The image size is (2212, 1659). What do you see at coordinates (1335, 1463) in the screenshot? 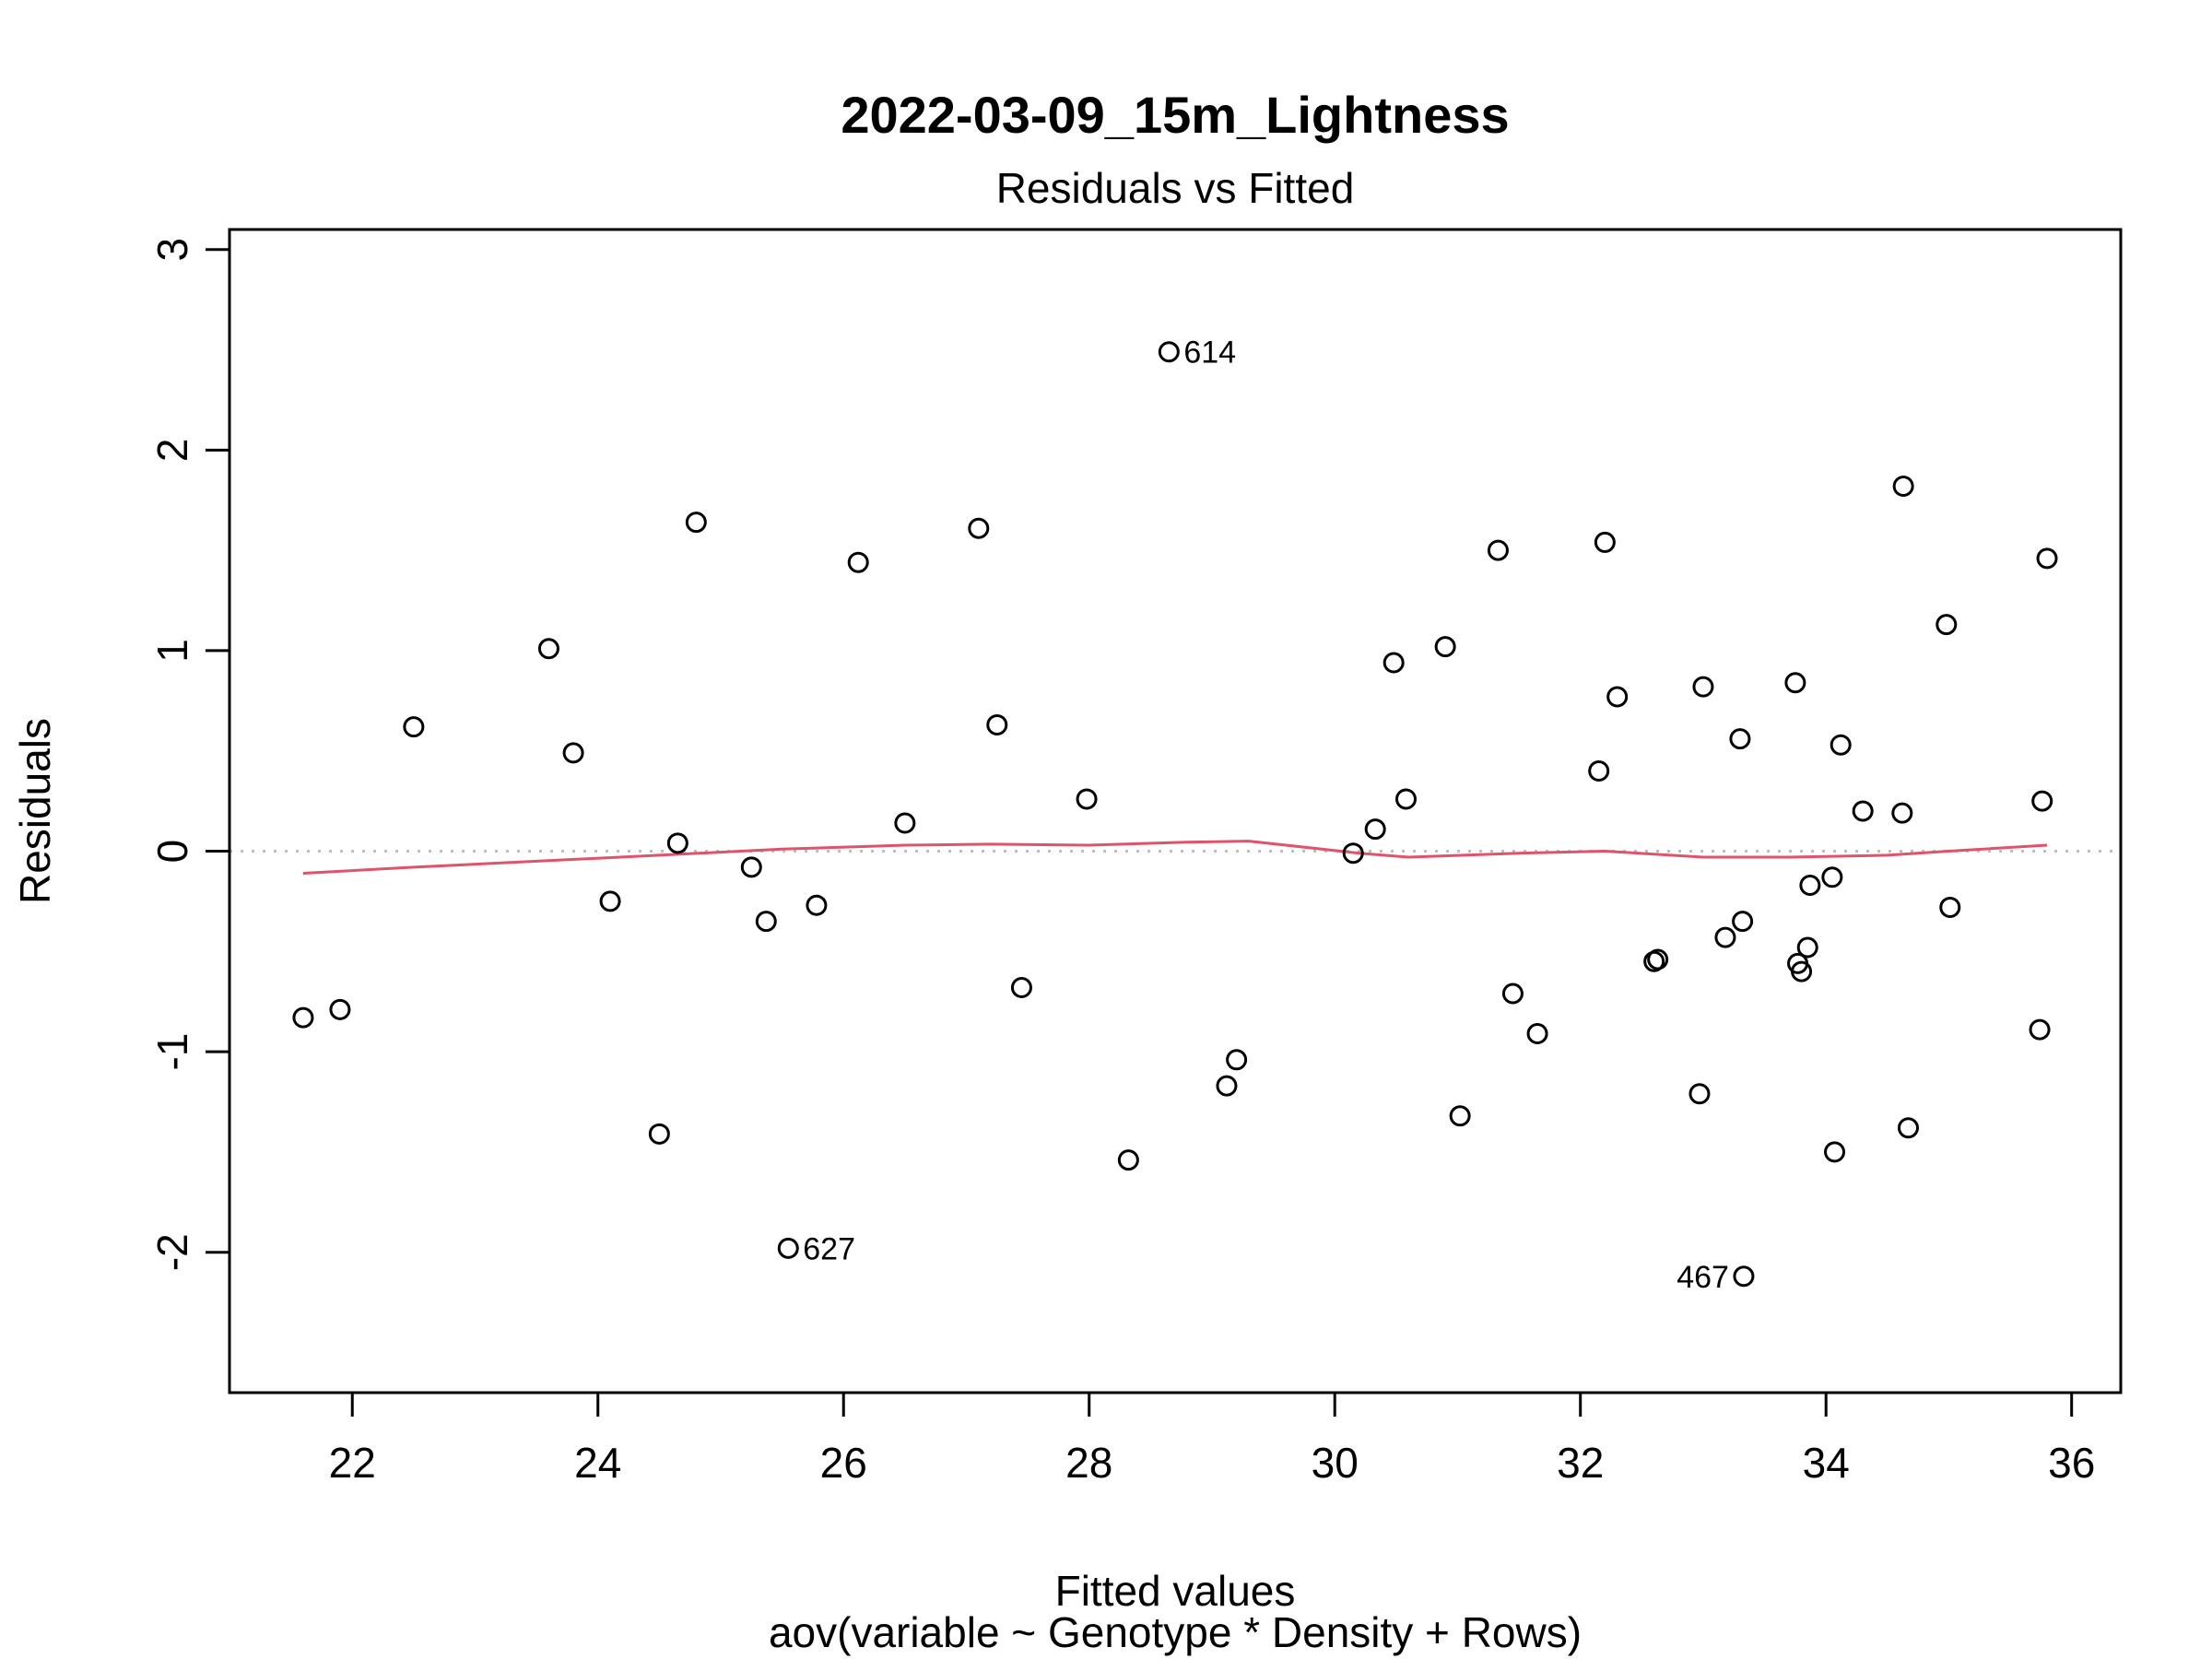
I see `x-tick-label: 30` at bounding box center [1335, 1463].